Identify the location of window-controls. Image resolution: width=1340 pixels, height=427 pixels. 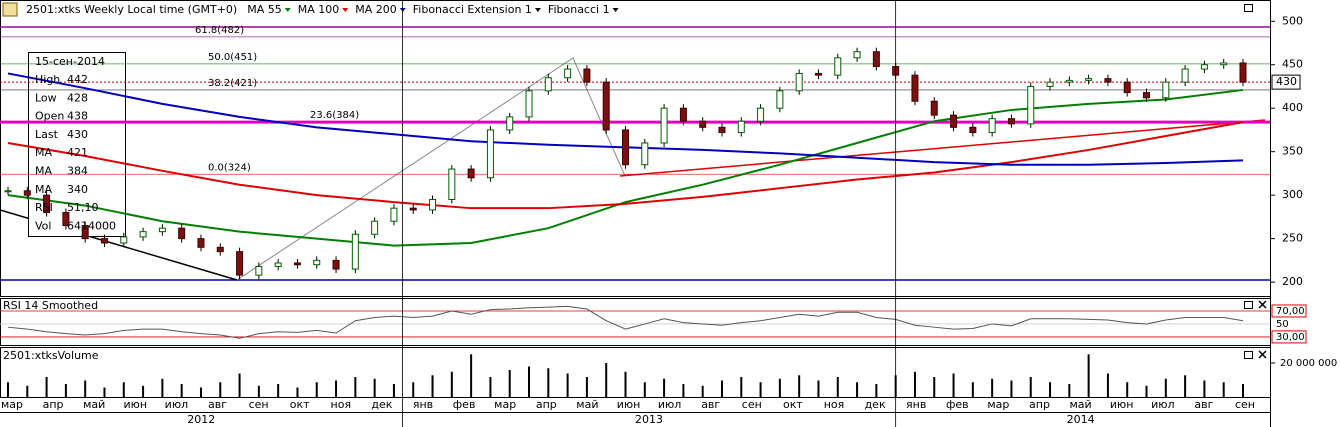
(1255, 181).